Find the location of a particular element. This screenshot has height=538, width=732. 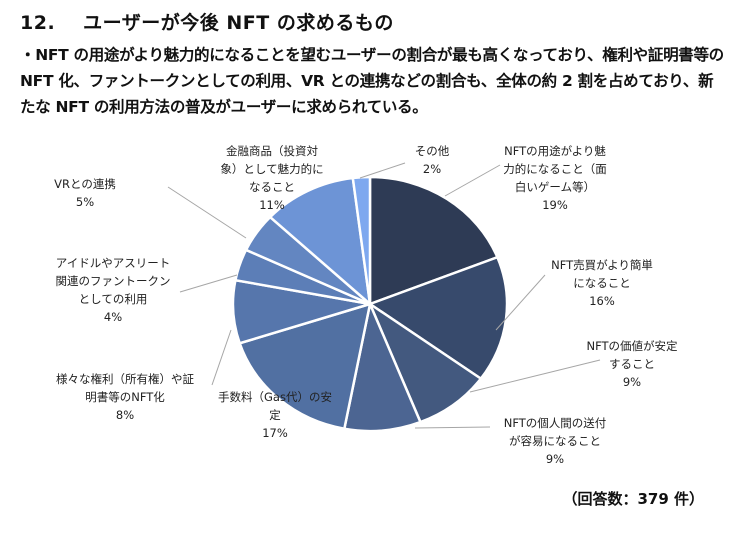

slice-value-label: 4% is located at coordinates (113, 317).